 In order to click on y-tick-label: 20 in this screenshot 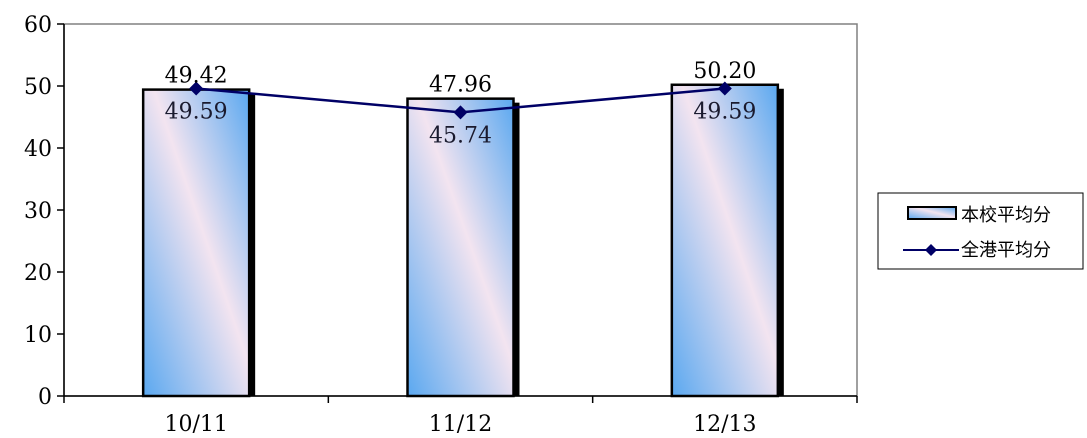, I will do `click(38, 273)`.